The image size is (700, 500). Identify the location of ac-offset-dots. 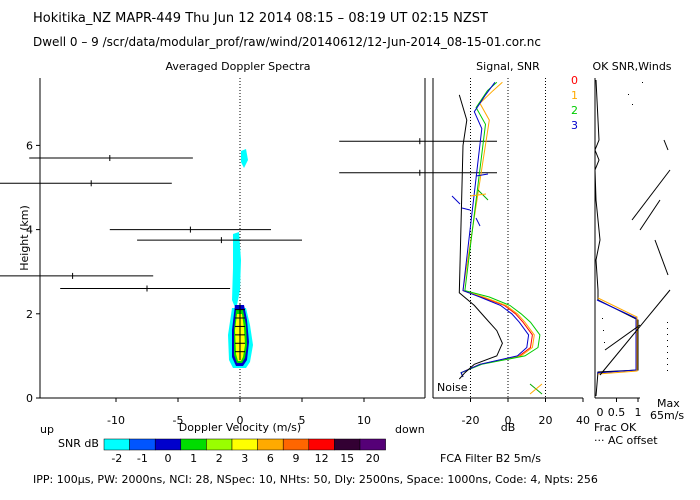
(635, 226).